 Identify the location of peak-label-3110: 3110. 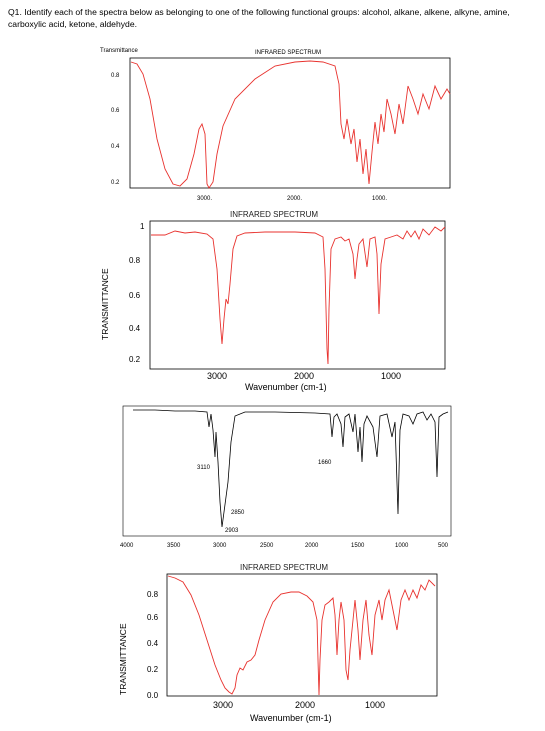
(204, 468).